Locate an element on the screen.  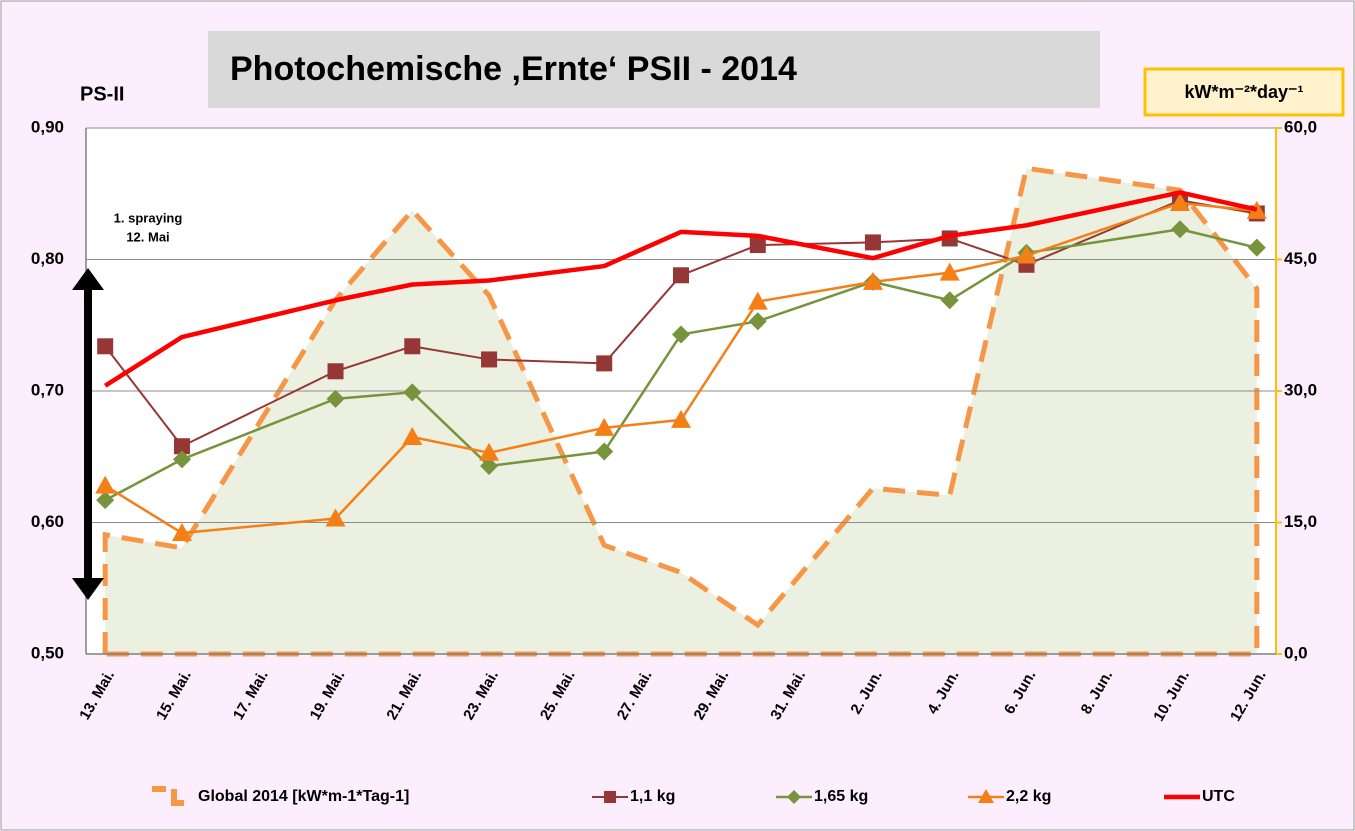
legend-label: 1,1 kg is located at coordinates (652, 796).